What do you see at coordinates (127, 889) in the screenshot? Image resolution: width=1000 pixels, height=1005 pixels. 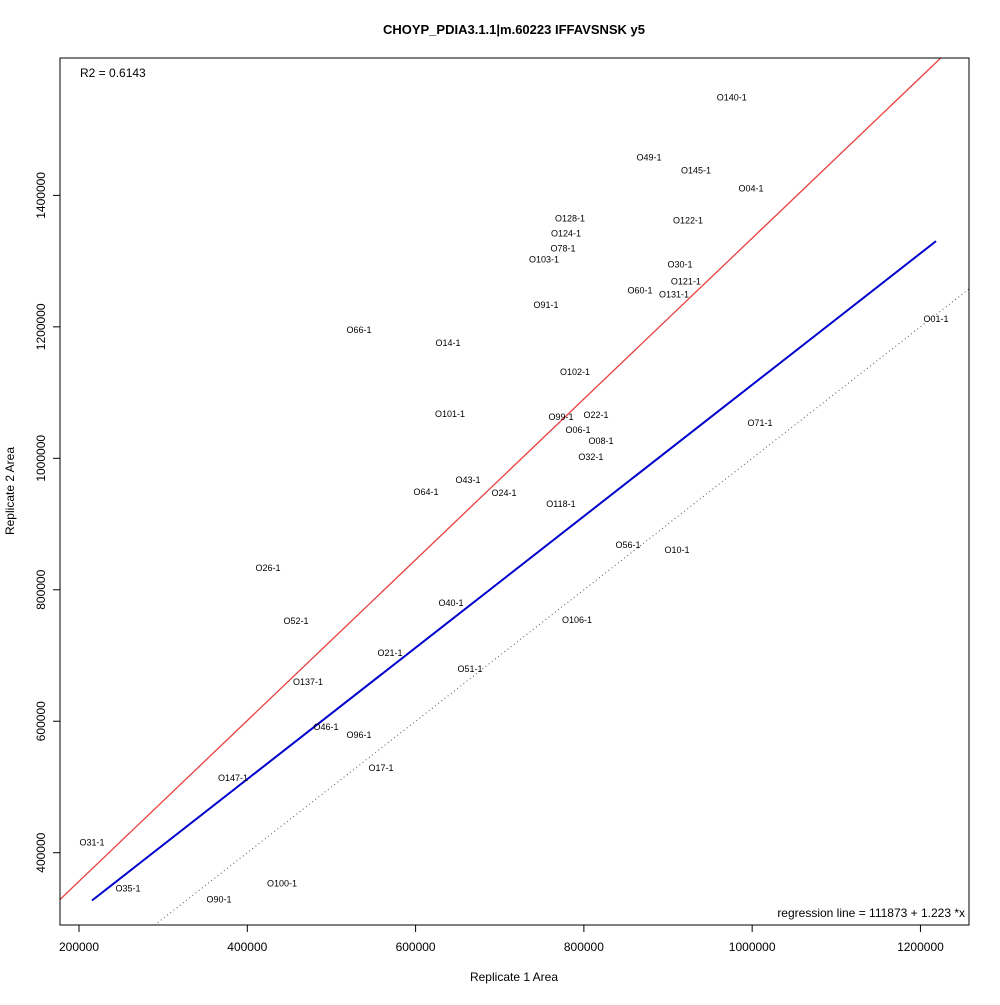 I see `point-label: O35-1` at bounding box center [127, 889].